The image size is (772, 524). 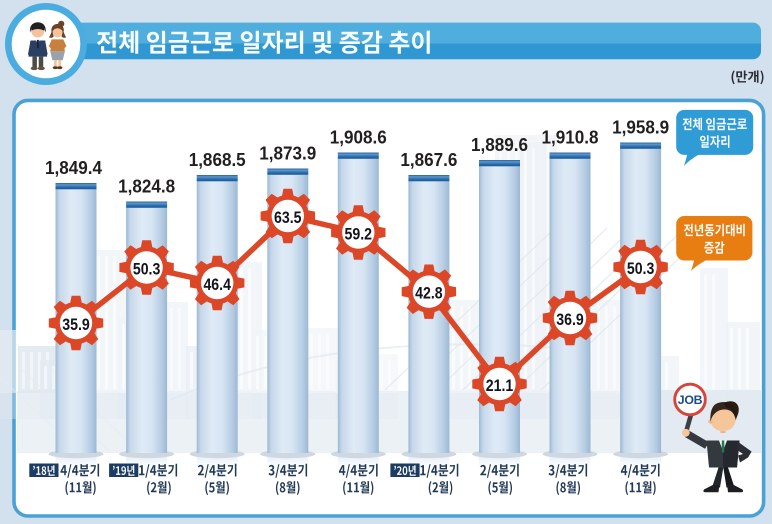 What do you see at coordinates (358, 137) in the screenshot?
I see `svg-text: 1,908.6` at bounding box center [358, 137].